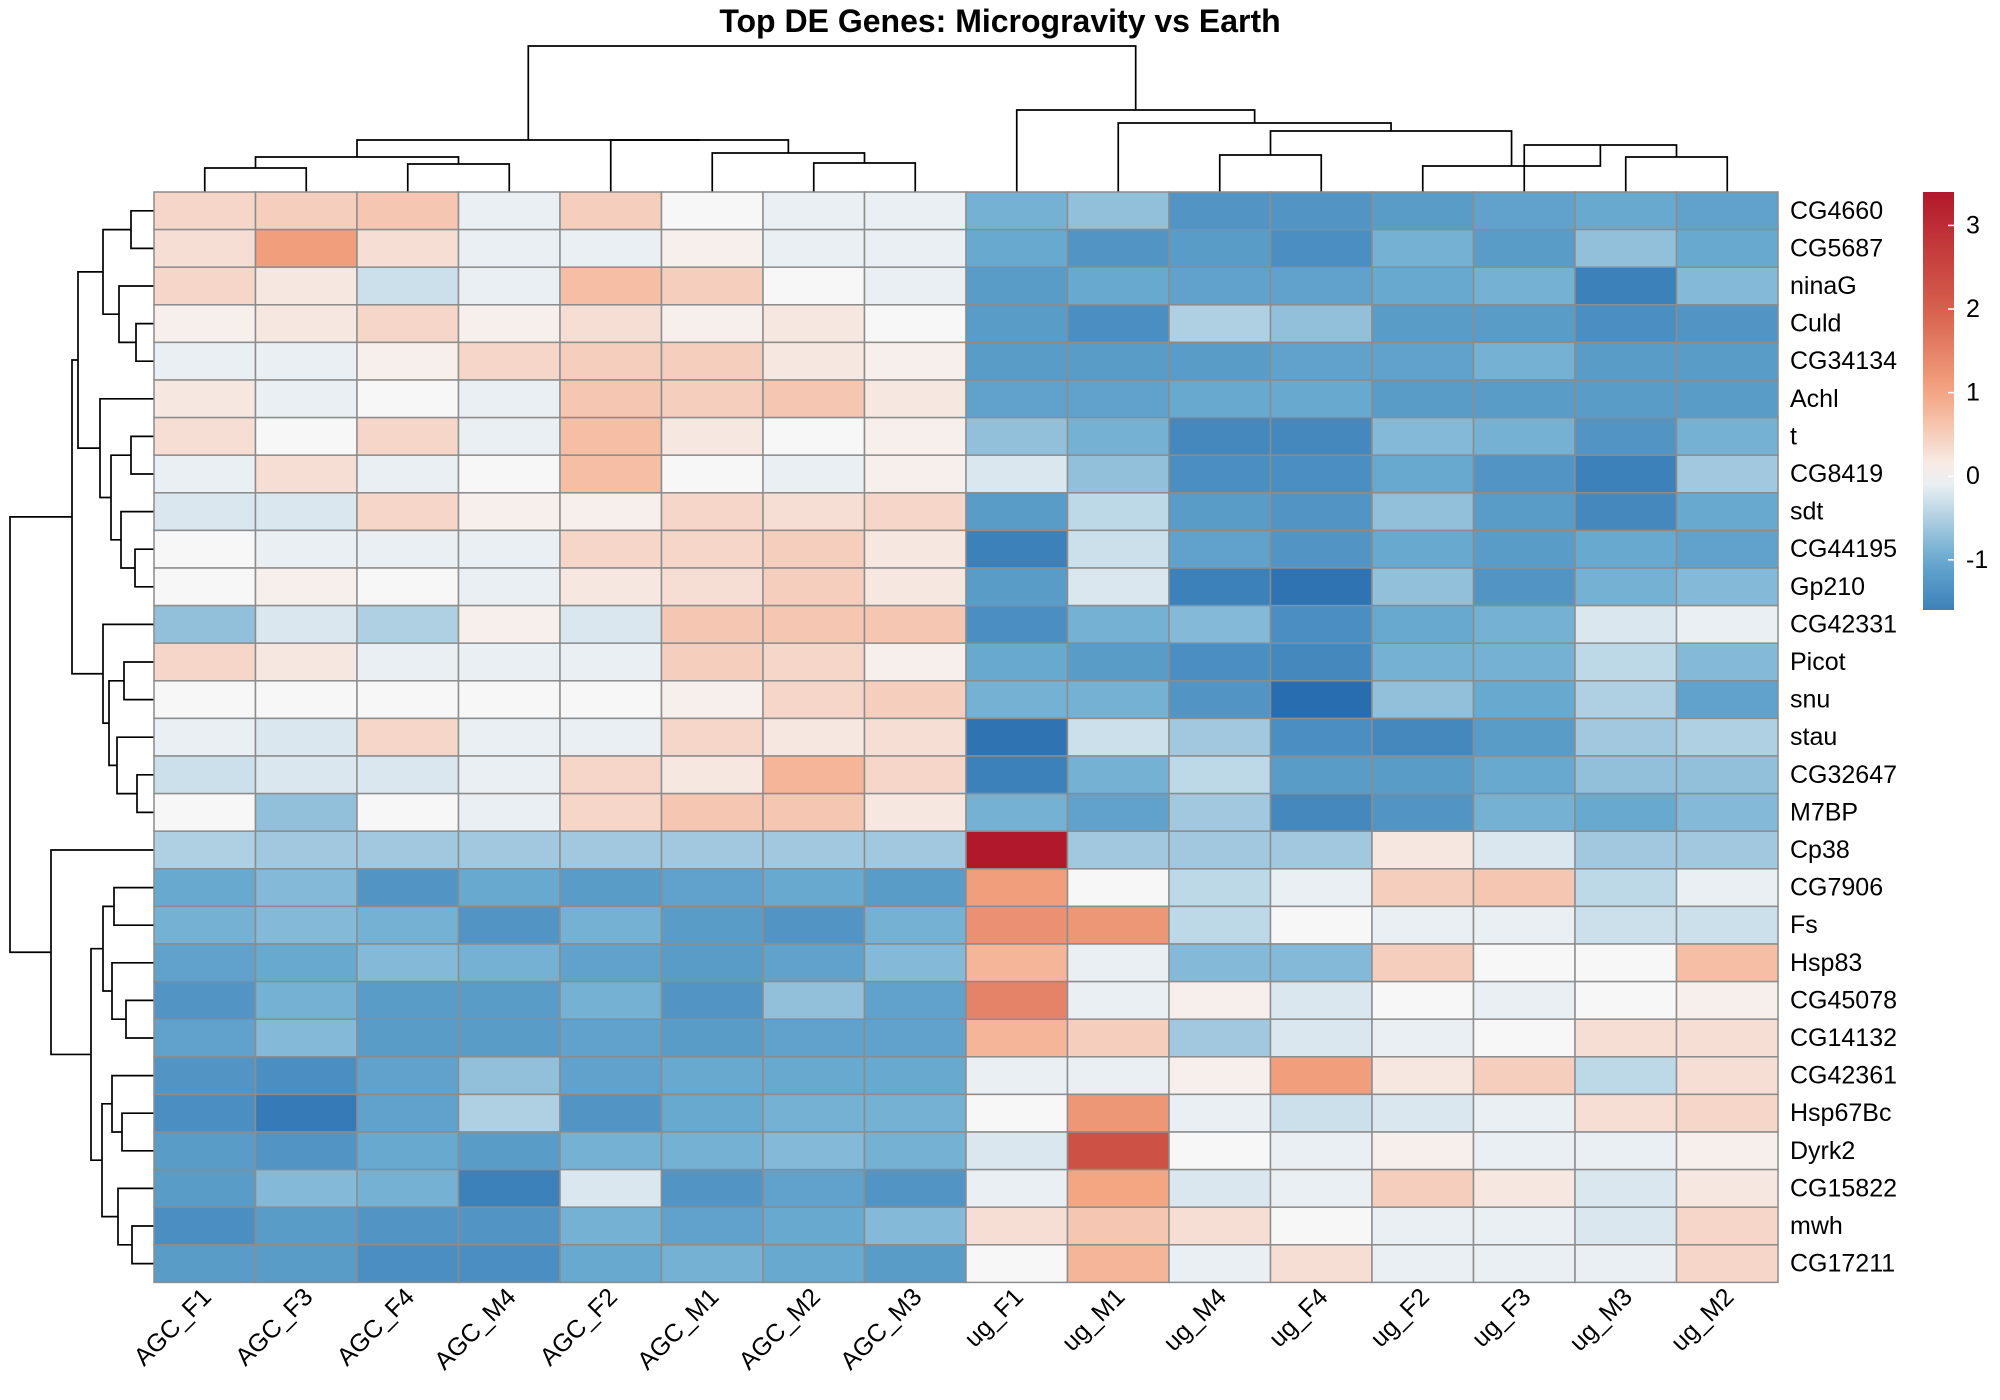  I want to click on row-label: CG14132, so click(1843, 1038).